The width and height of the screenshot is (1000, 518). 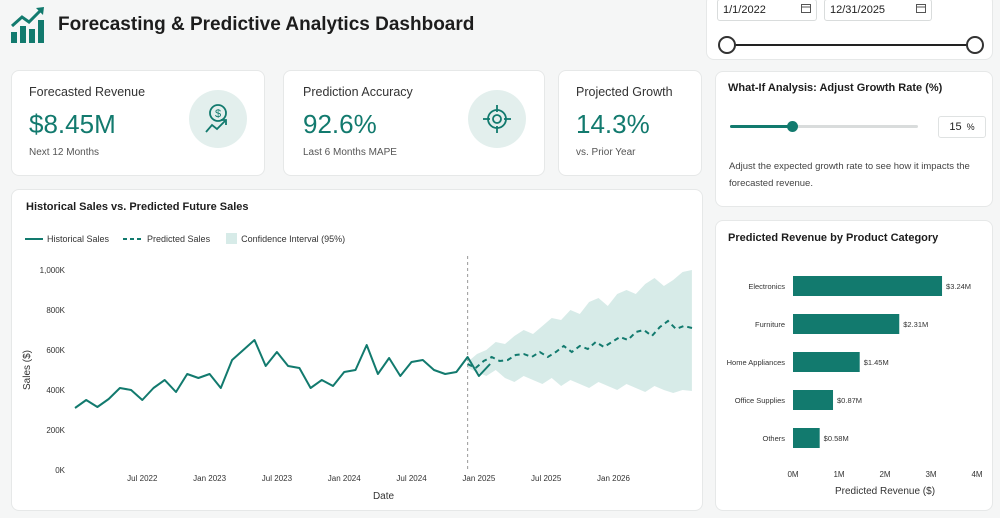 What do you see at coordinates (546, 478) in the screenshot?
I see `x-tick-label: Jul 2025` at bounding box center [546, 478].